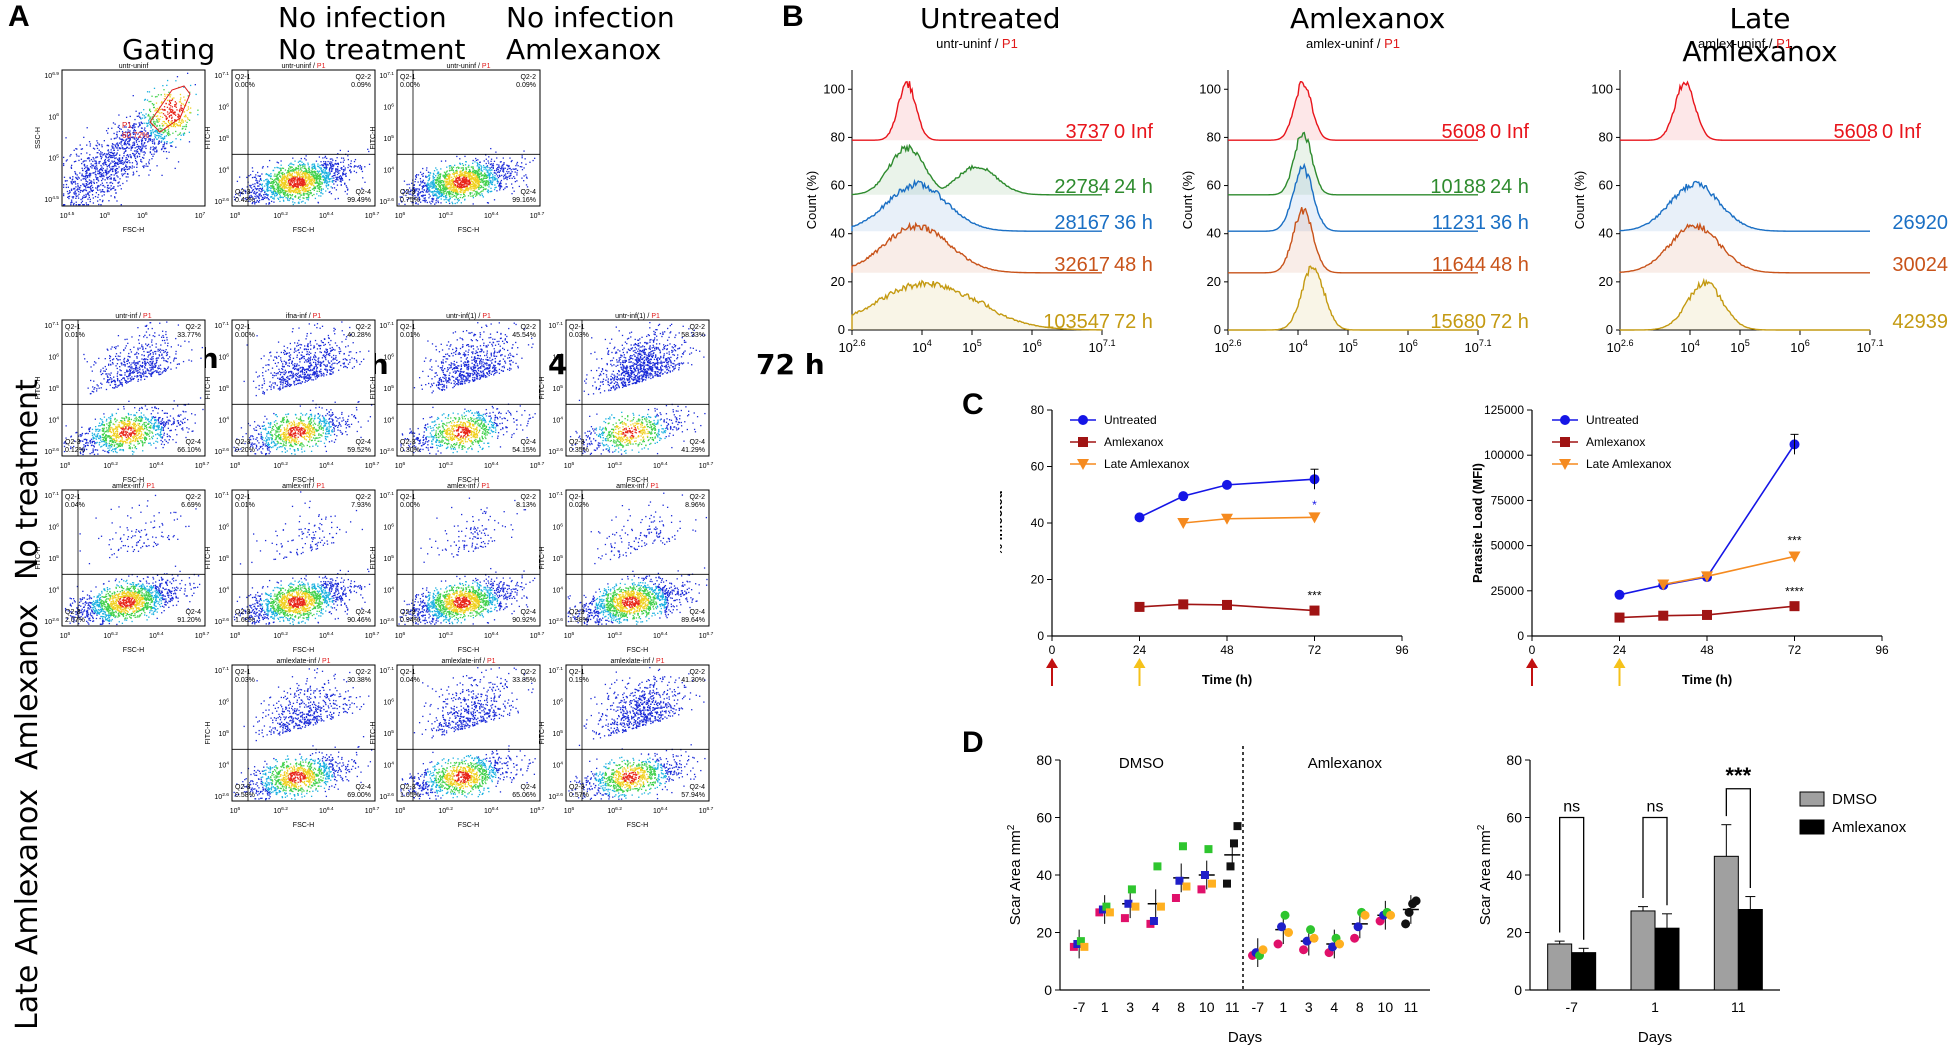 The width and height of the screenshot is (1949, 1048). What do you see at coordinates (467, 176) in the screenshot?
I see `scatter-dots` at bounding box center [467, 176].